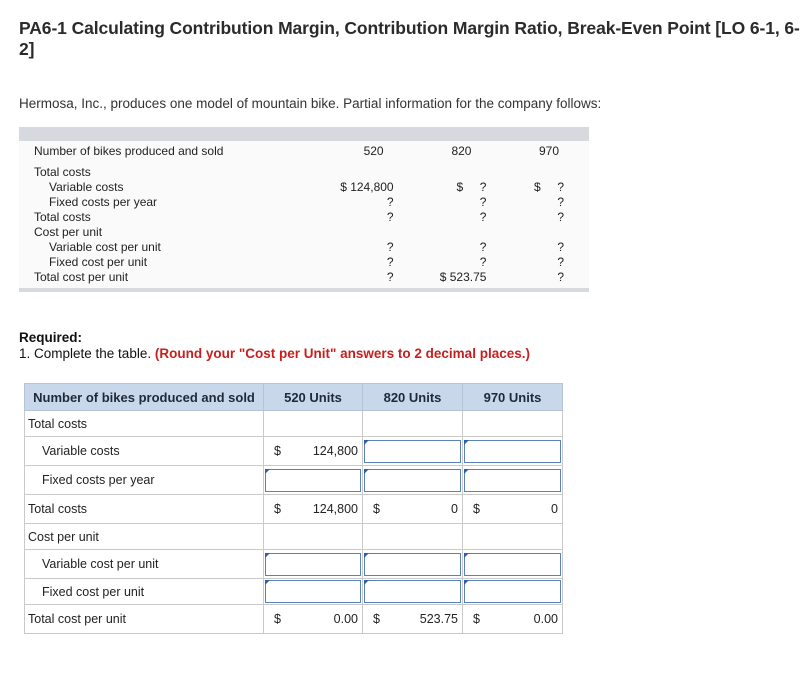 This screenshot has width=803, height=687. I want to click on variable-cpu-820-input, so click(412, 564).